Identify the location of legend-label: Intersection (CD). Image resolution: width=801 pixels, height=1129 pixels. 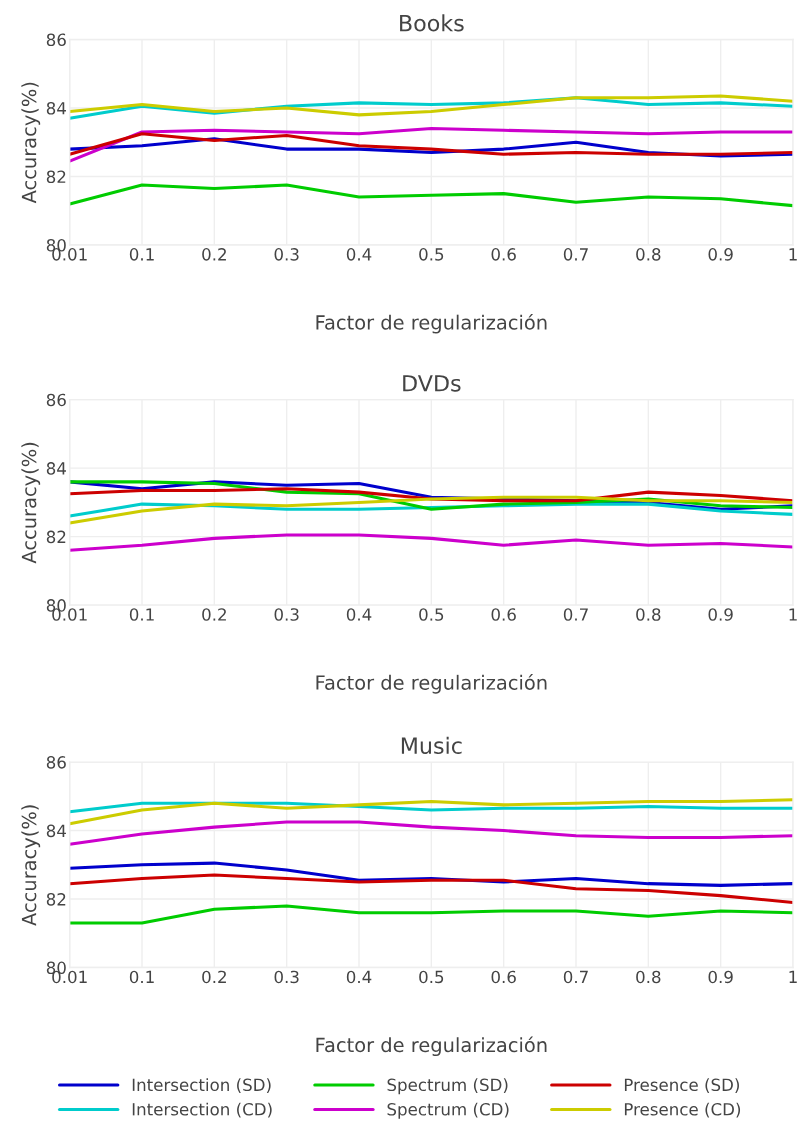
(202, 1110).